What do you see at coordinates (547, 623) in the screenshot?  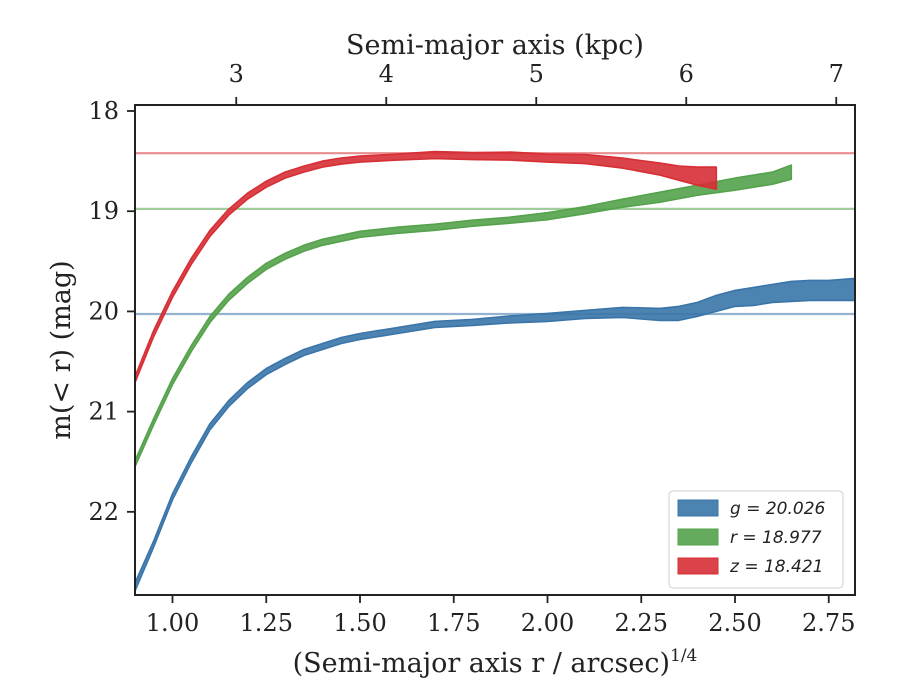 I see `x-tick-label: 2.00` at bounding box center [547, 623].